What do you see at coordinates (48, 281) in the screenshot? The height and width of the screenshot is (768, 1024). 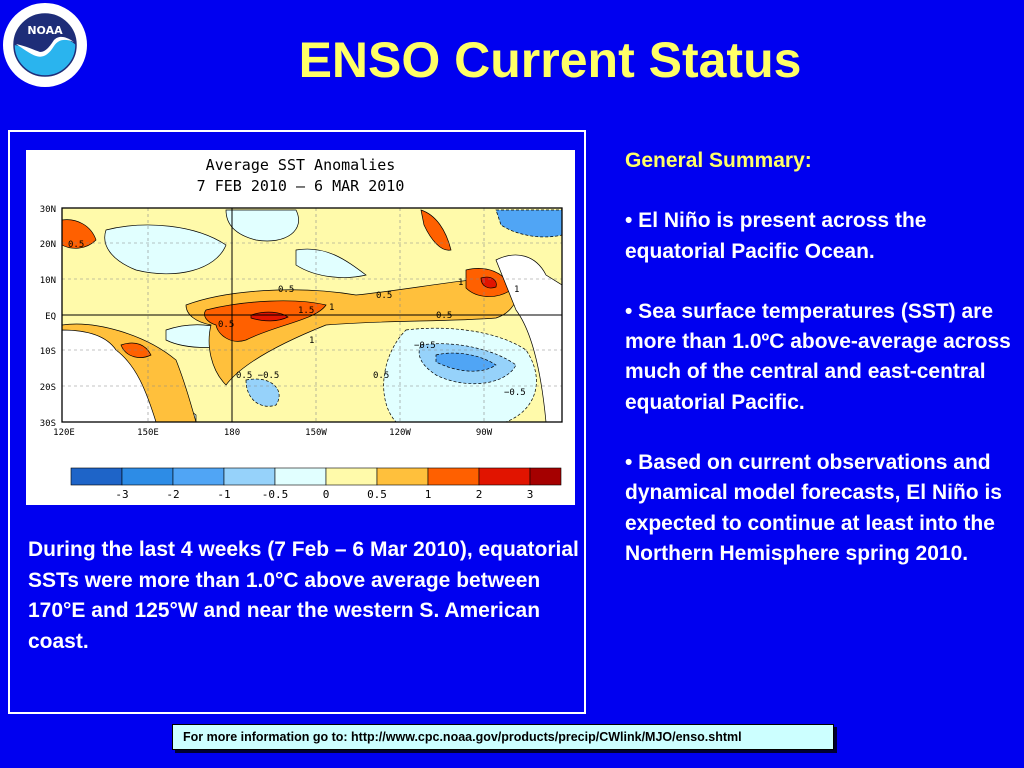 I see `y-tick-10n: 10N` at bounding box center [48, 281].